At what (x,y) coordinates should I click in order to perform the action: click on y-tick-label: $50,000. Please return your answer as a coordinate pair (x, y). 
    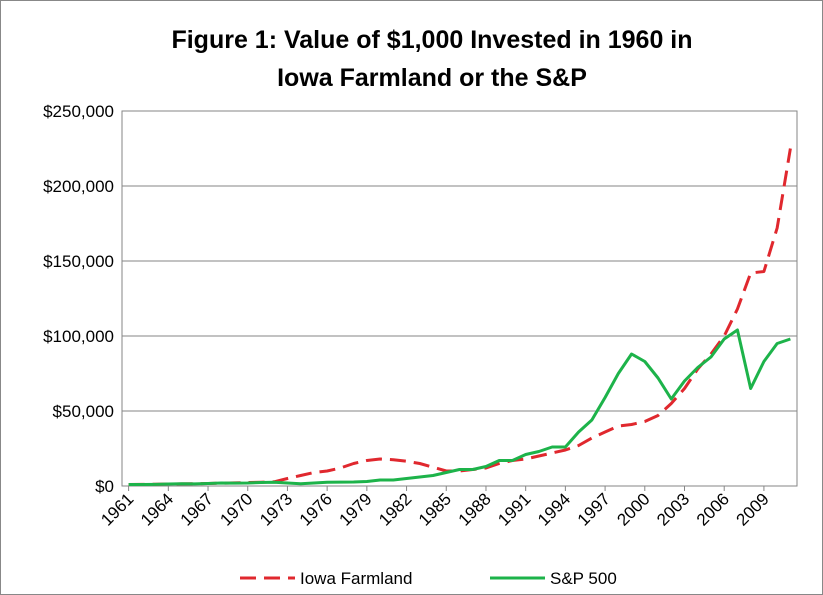
    Looking at the image, I should click on (83, 411).